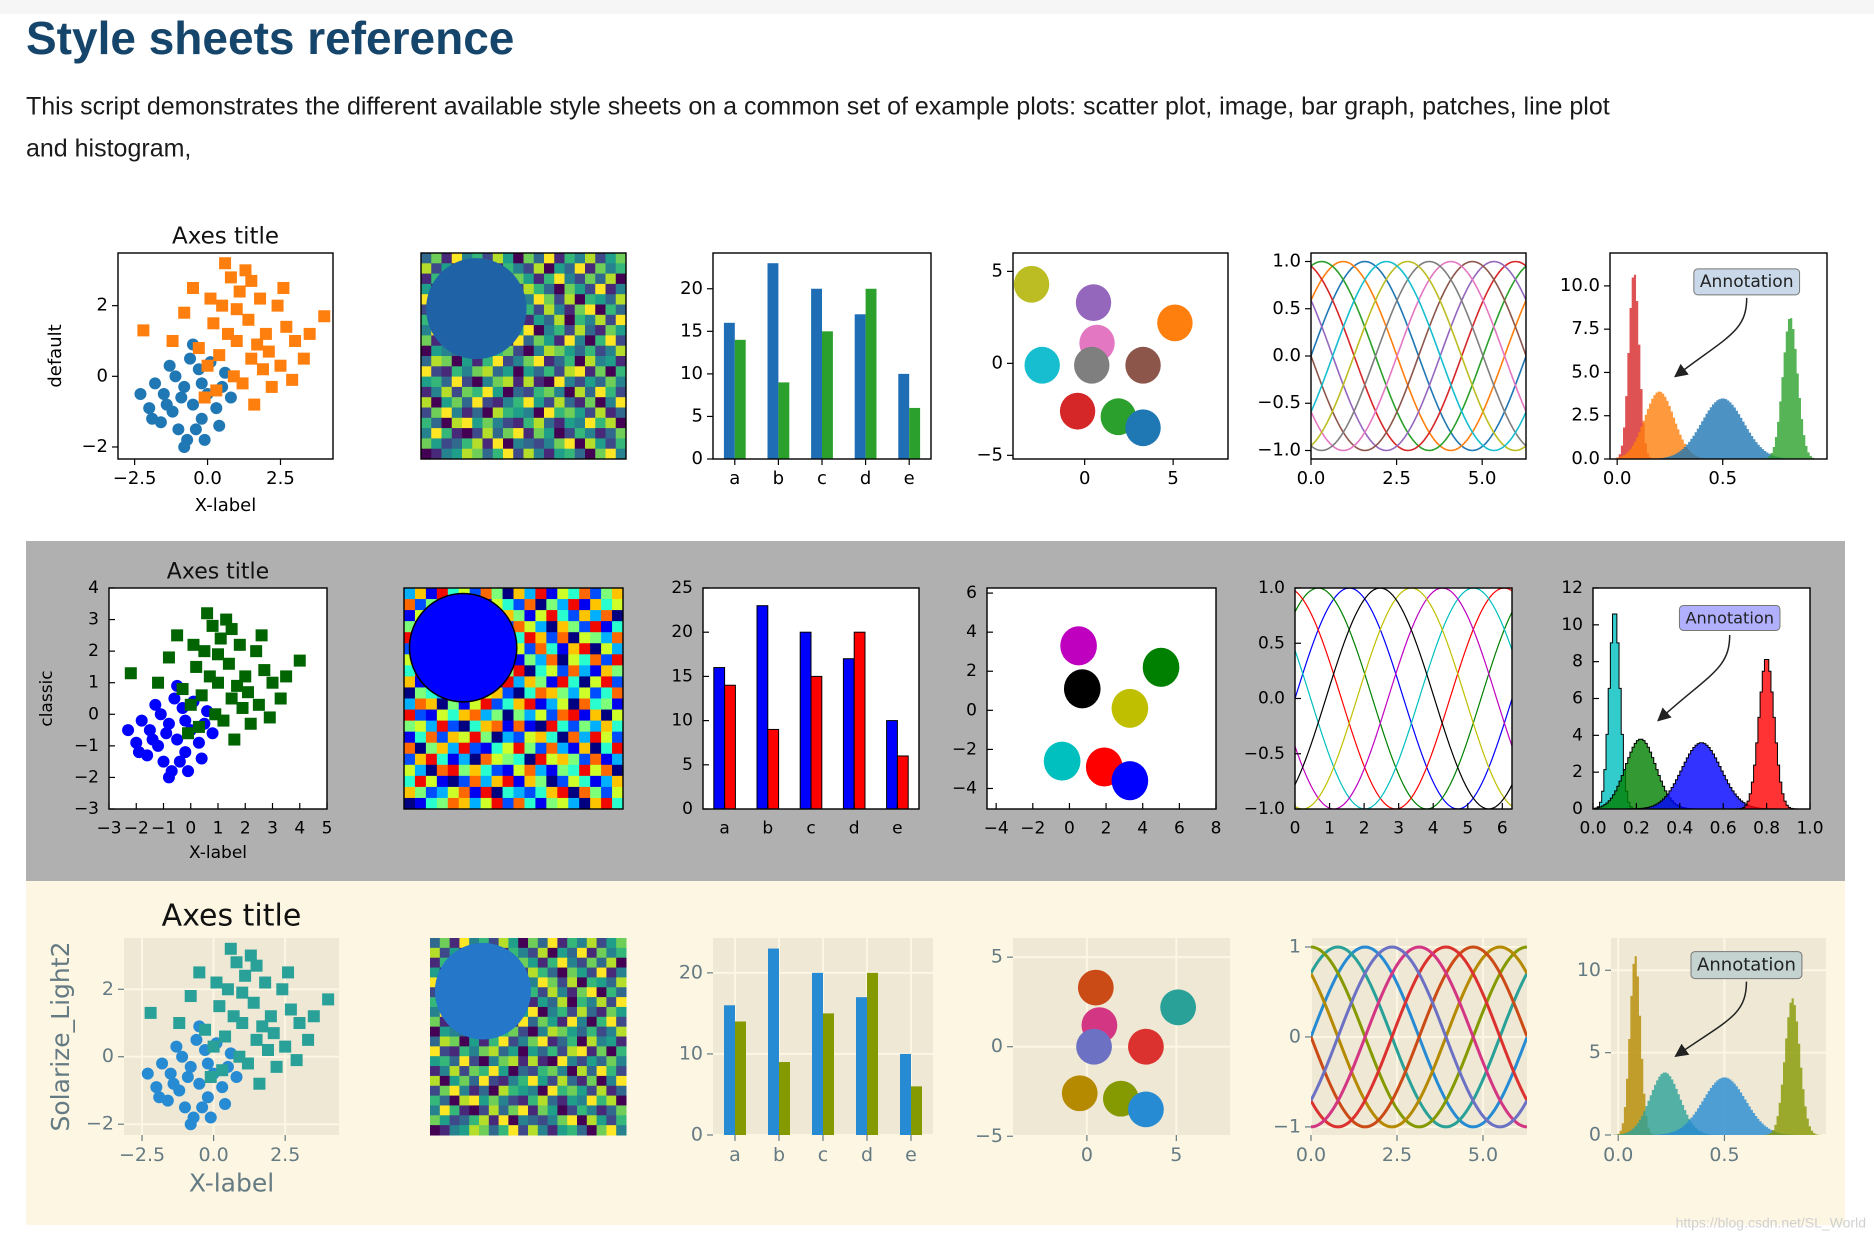  What do you see at coordinates (1172, 478) in the screenshot?
I see `x-tick-label: 5` at bounding box center [1172, 478].